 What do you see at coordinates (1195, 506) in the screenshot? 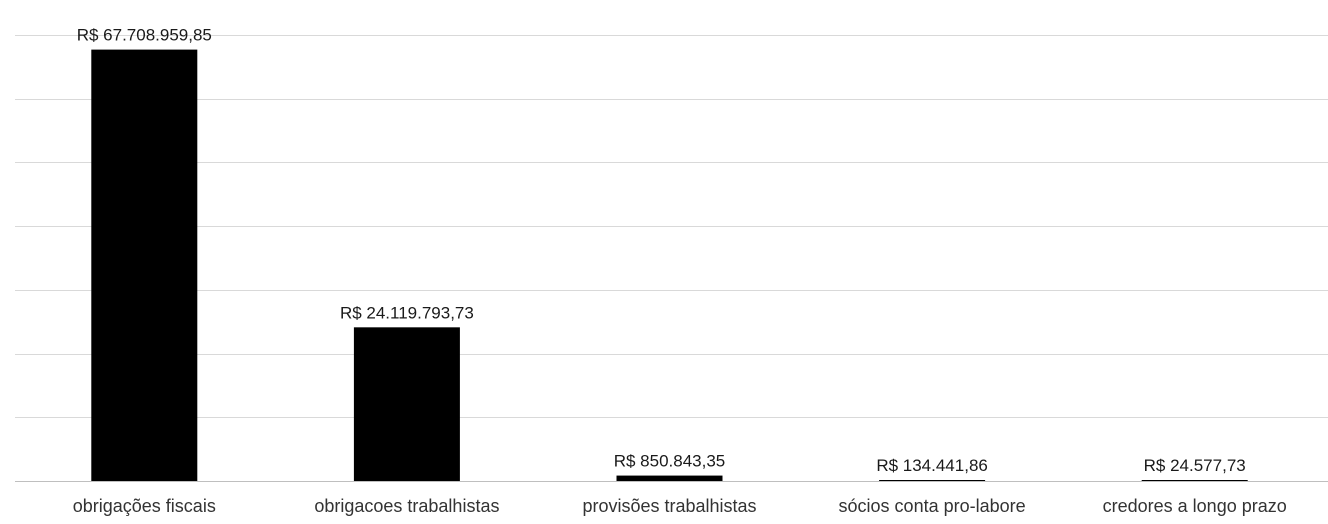
I see `x-tick-label-4: credores a longo prazo` at bounding box center [1195, 506].